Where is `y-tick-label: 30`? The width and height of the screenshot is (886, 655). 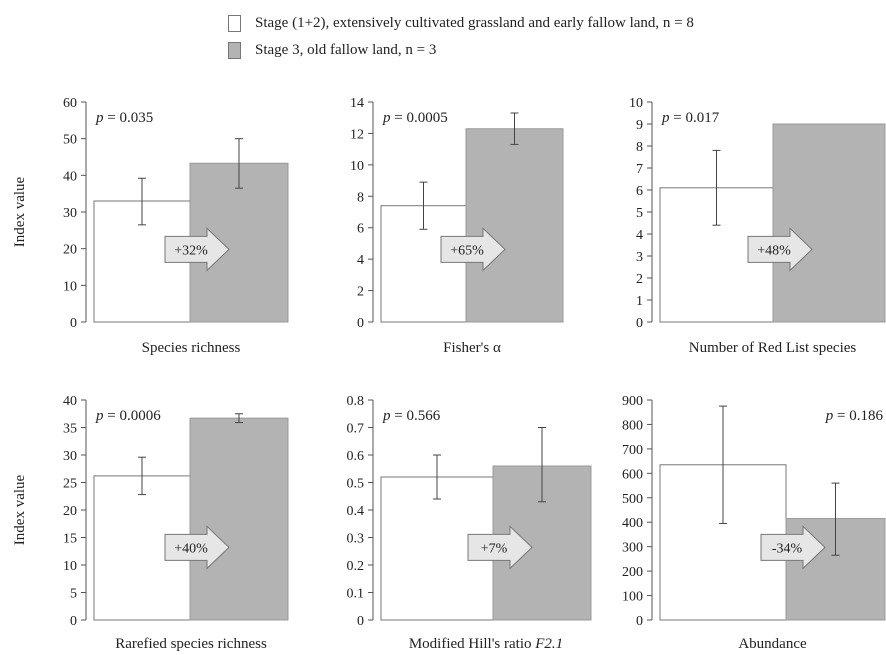
y-tick-label: 30 is located at coordinates (70, 213).